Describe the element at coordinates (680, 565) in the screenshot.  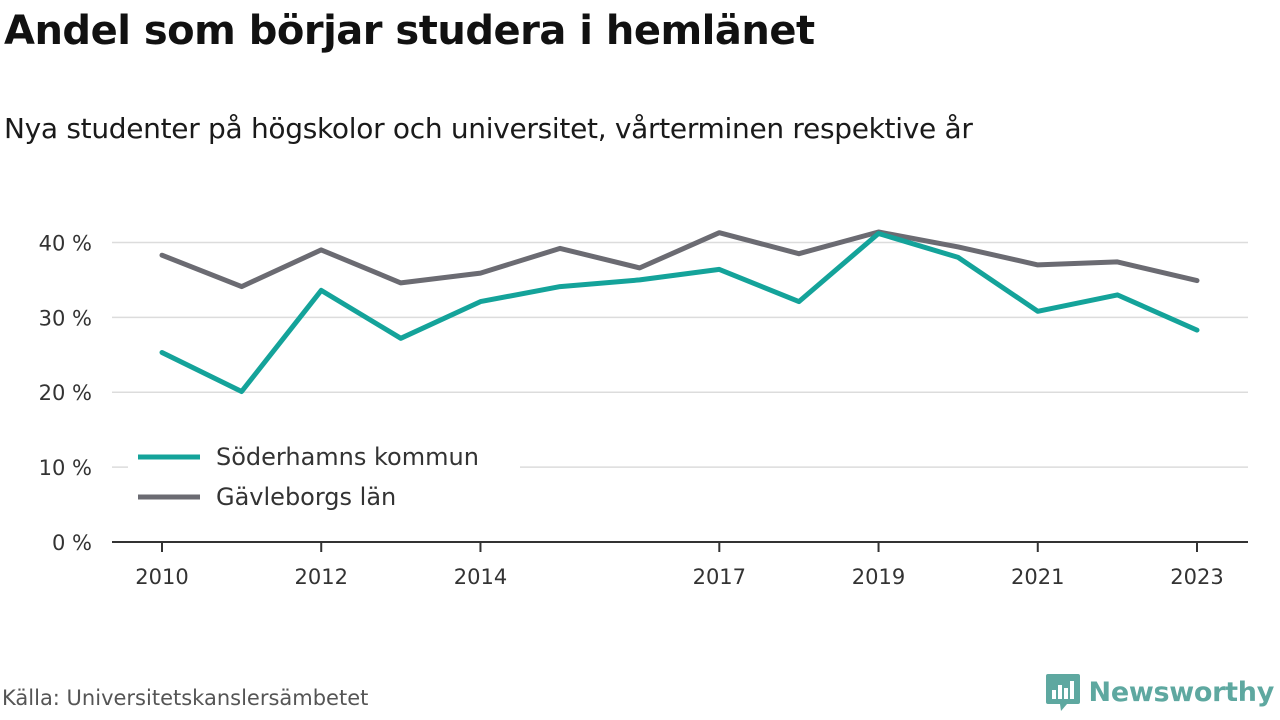
I see `x-axis: 2010 2012 2014 2017 2019 2021 2023` at that location.